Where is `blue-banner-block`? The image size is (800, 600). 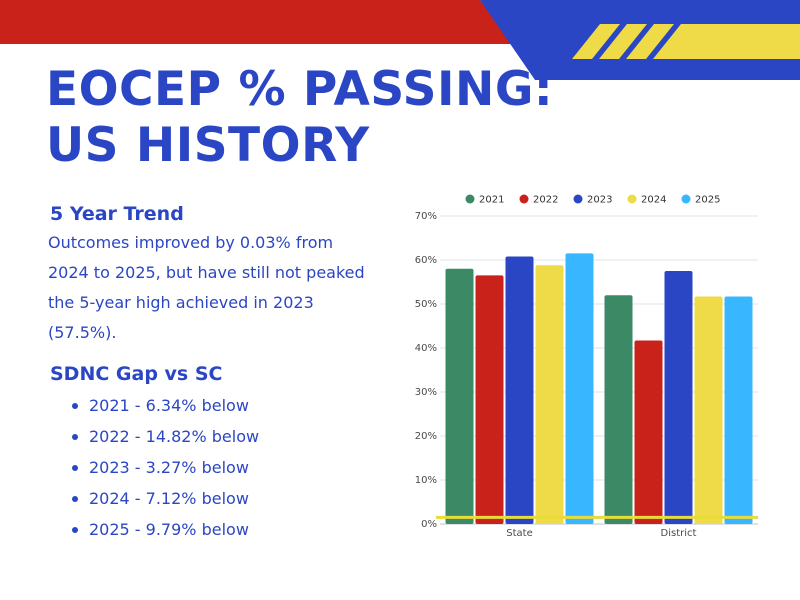 blue-banner-block is located at coordinates (640, 40).